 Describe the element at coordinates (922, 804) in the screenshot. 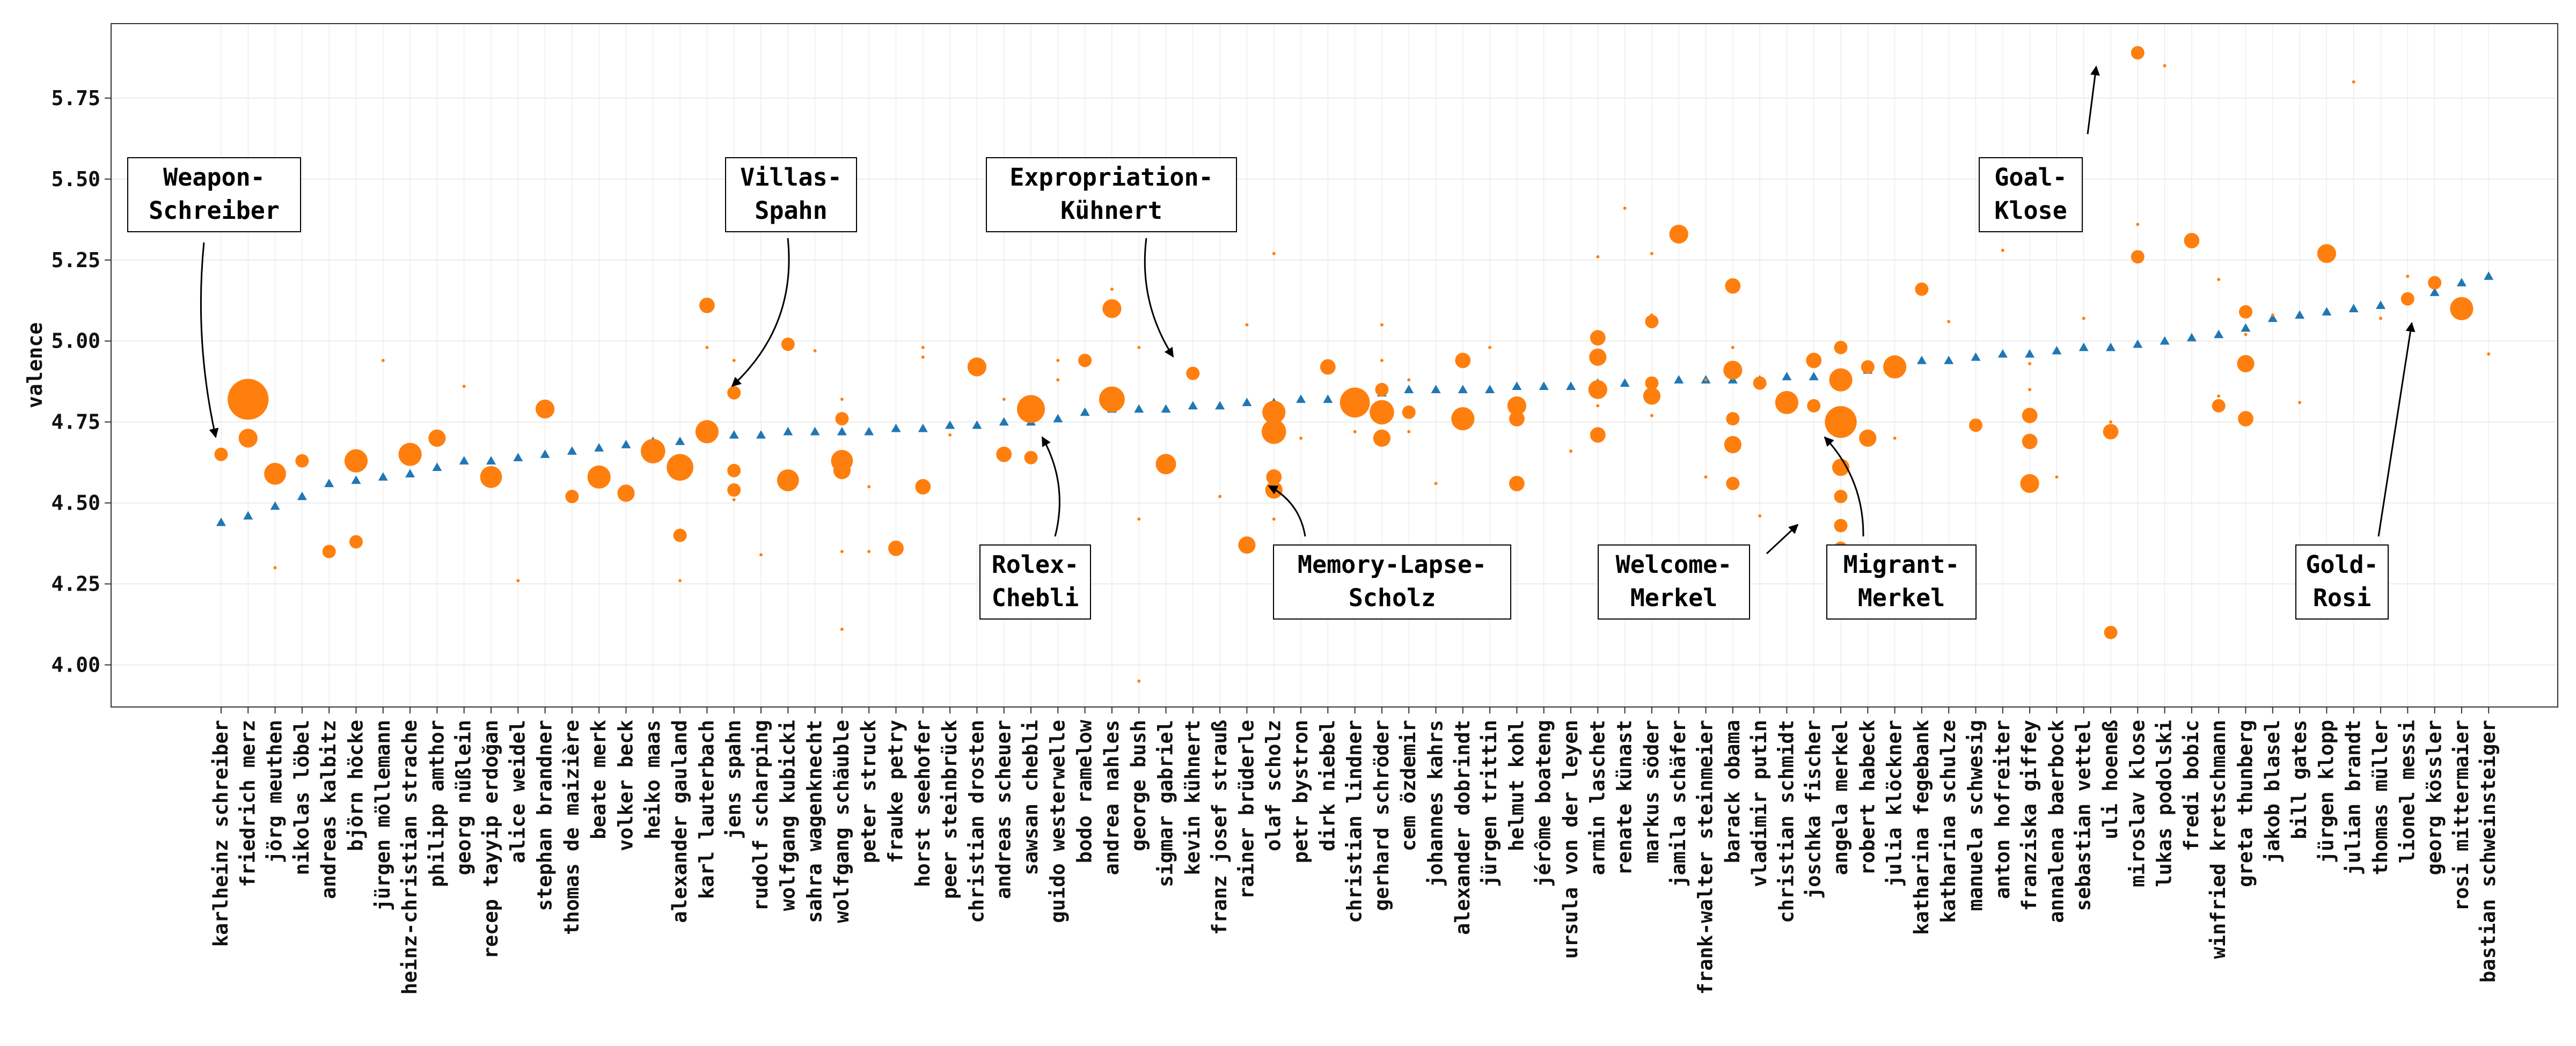

I see `x-tick-label: horst seehofer` at that location.